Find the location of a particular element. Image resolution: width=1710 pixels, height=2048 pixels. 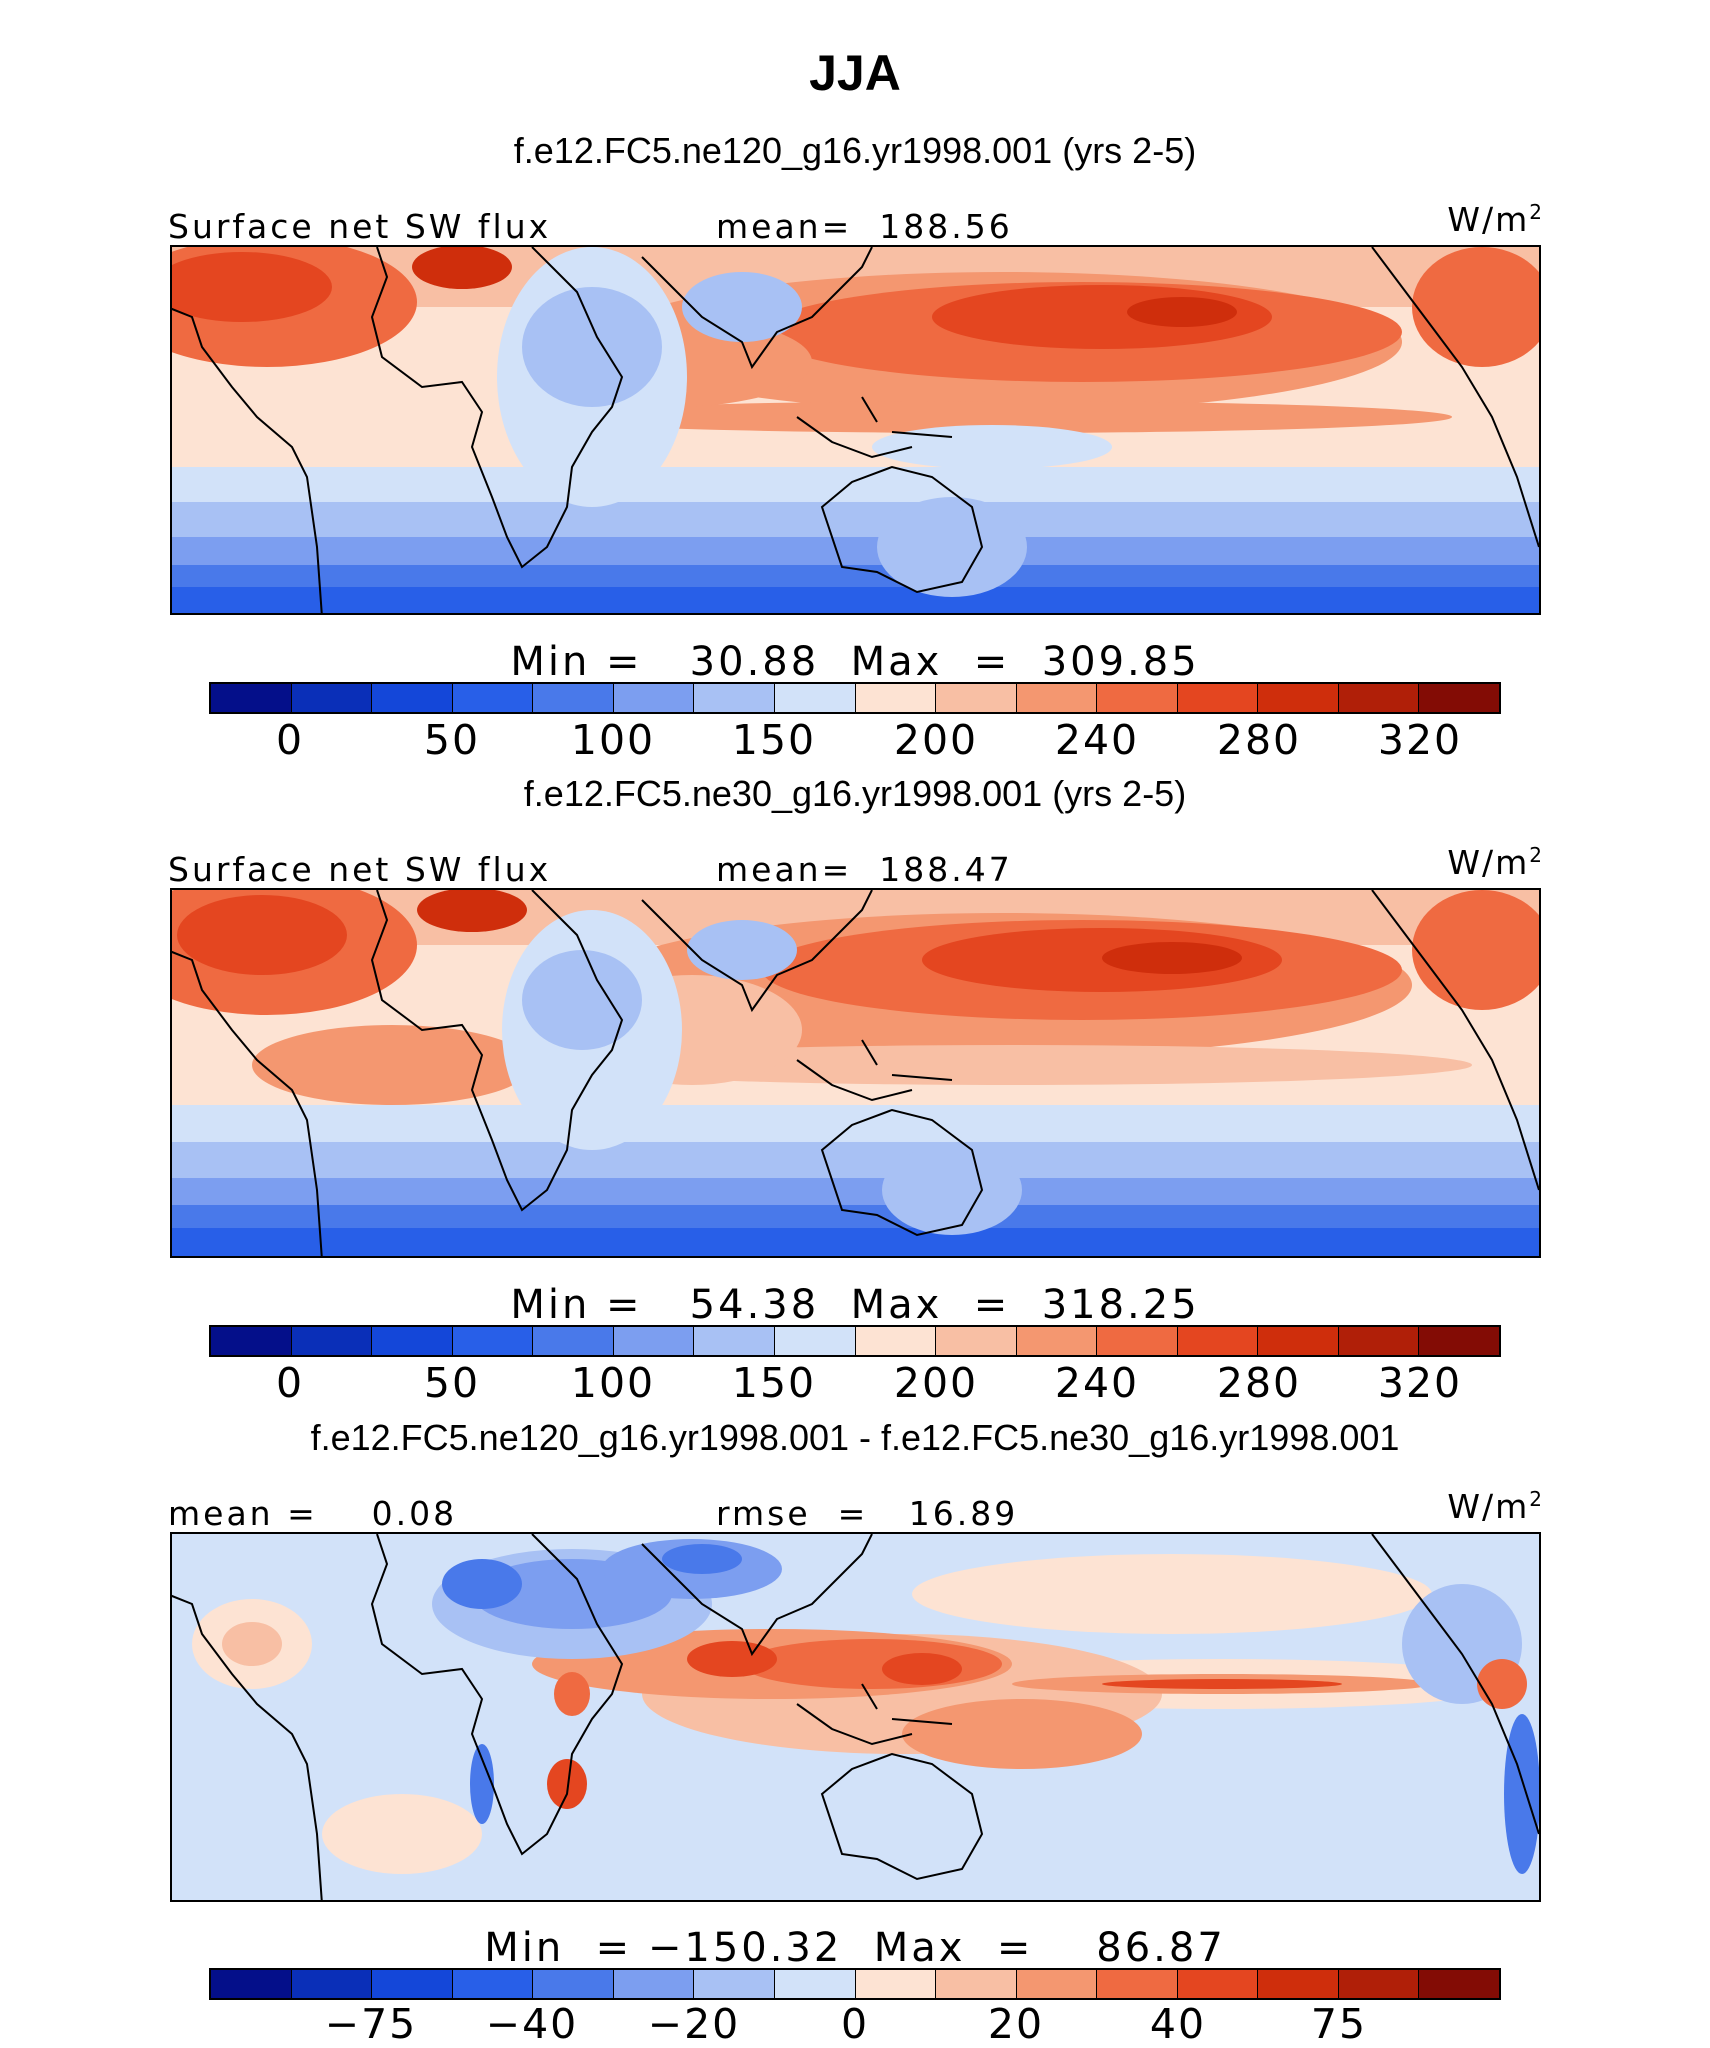

panel2-map is located at coordinates (855, 1073).